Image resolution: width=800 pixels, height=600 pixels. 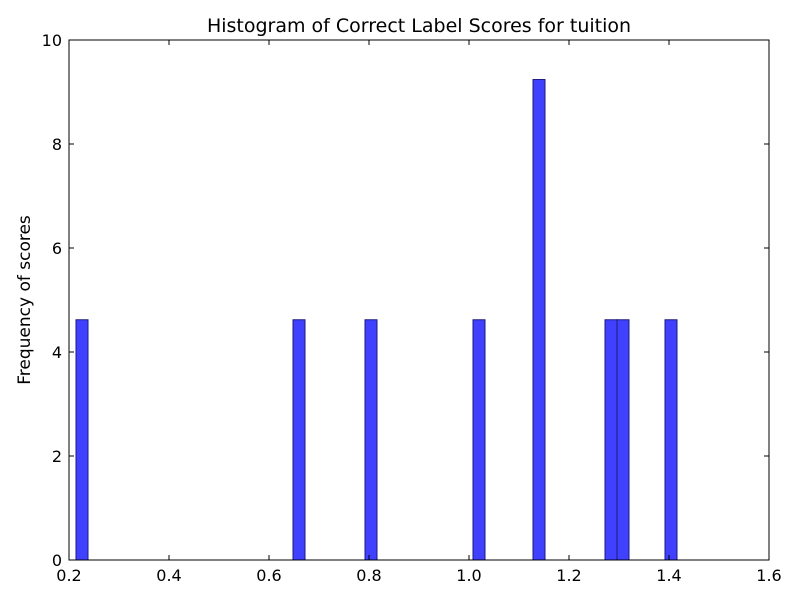 I want to click on y-tick-label: 10, so click(x=52, y=40).